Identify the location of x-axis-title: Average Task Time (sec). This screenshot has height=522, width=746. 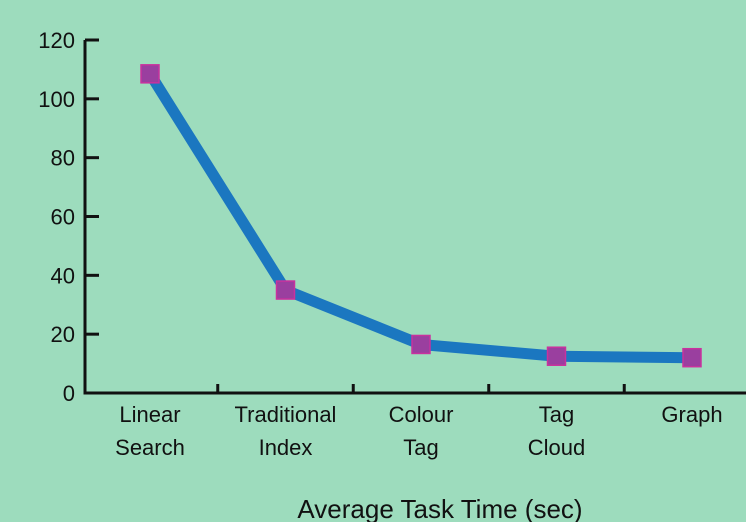
(439, 508).